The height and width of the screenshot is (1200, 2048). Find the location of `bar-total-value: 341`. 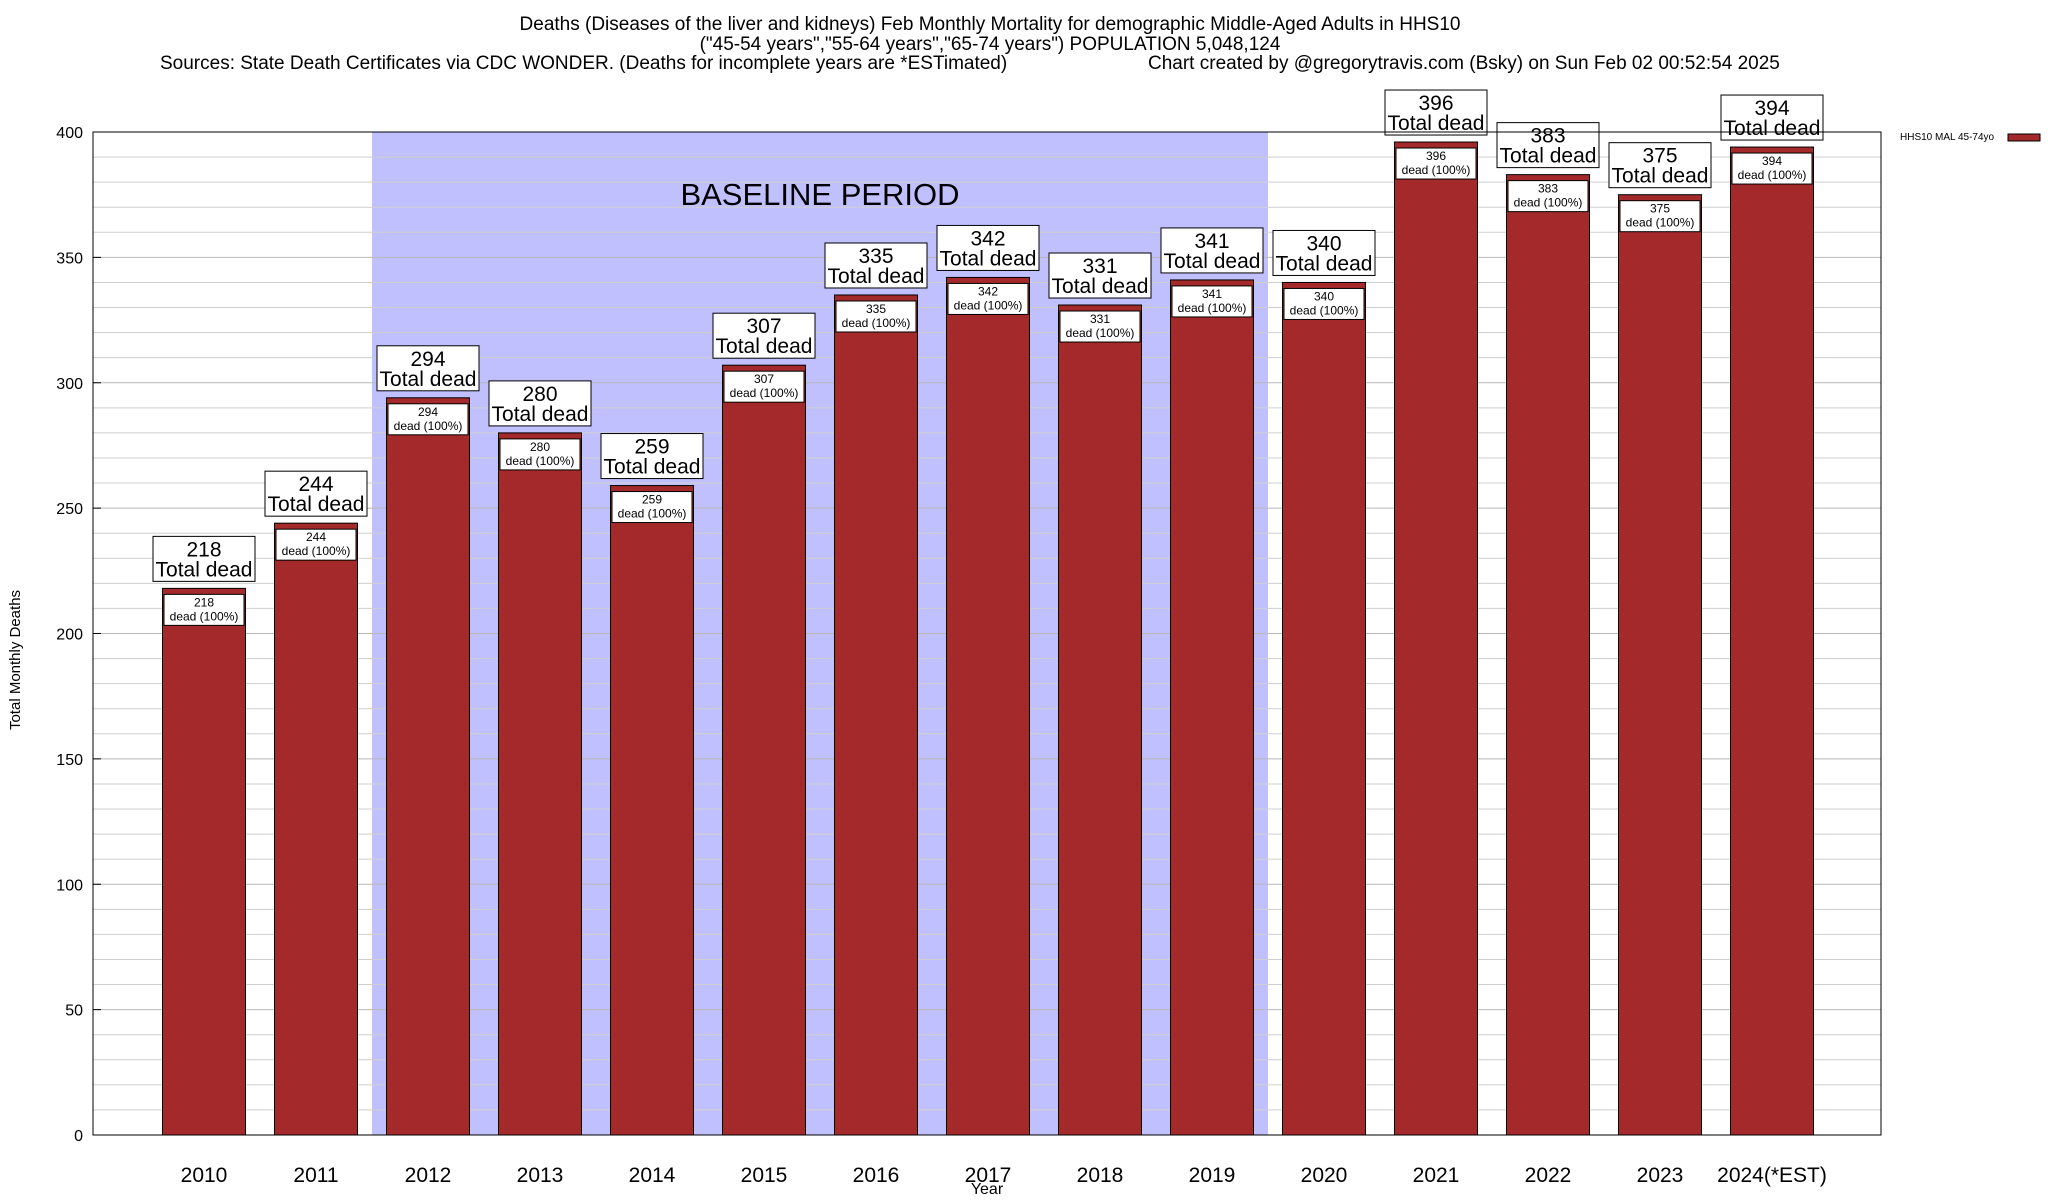

bar-total-value: 341 is located at coordinates (1211, 241).